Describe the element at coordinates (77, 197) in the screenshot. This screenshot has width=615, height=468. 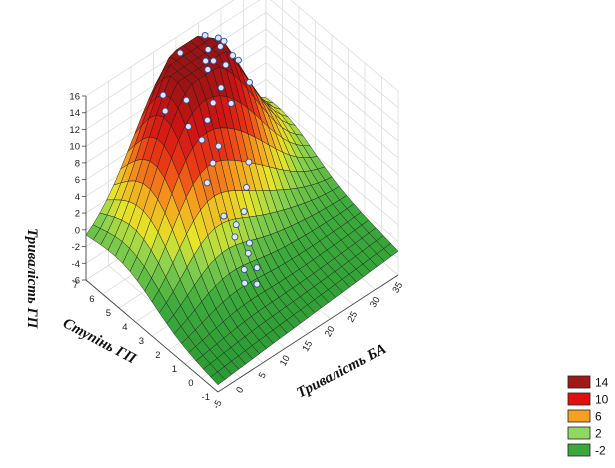
I see `z-tick-label: 4` at that location.